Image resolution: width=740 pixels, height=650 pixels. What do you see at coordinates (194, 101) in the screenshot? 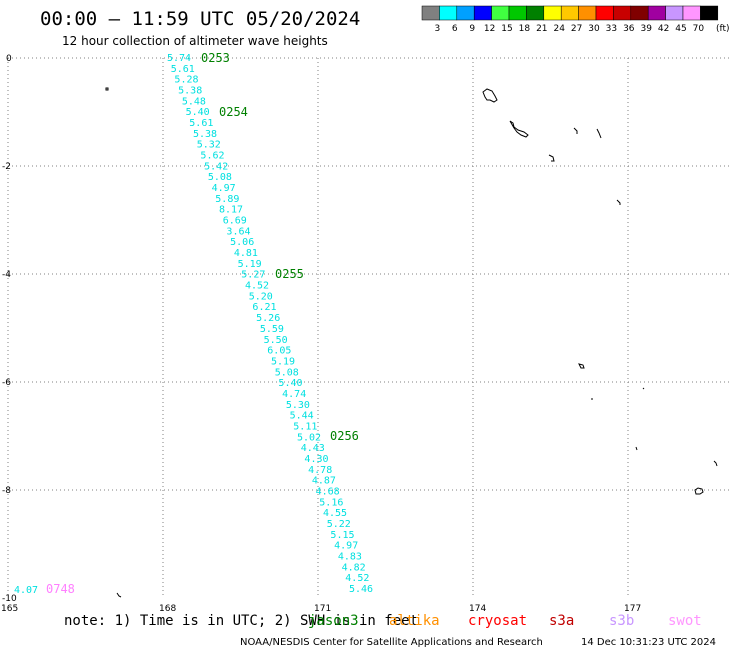
I see `swh-value: 5.48` at bounding box center [194, 101].